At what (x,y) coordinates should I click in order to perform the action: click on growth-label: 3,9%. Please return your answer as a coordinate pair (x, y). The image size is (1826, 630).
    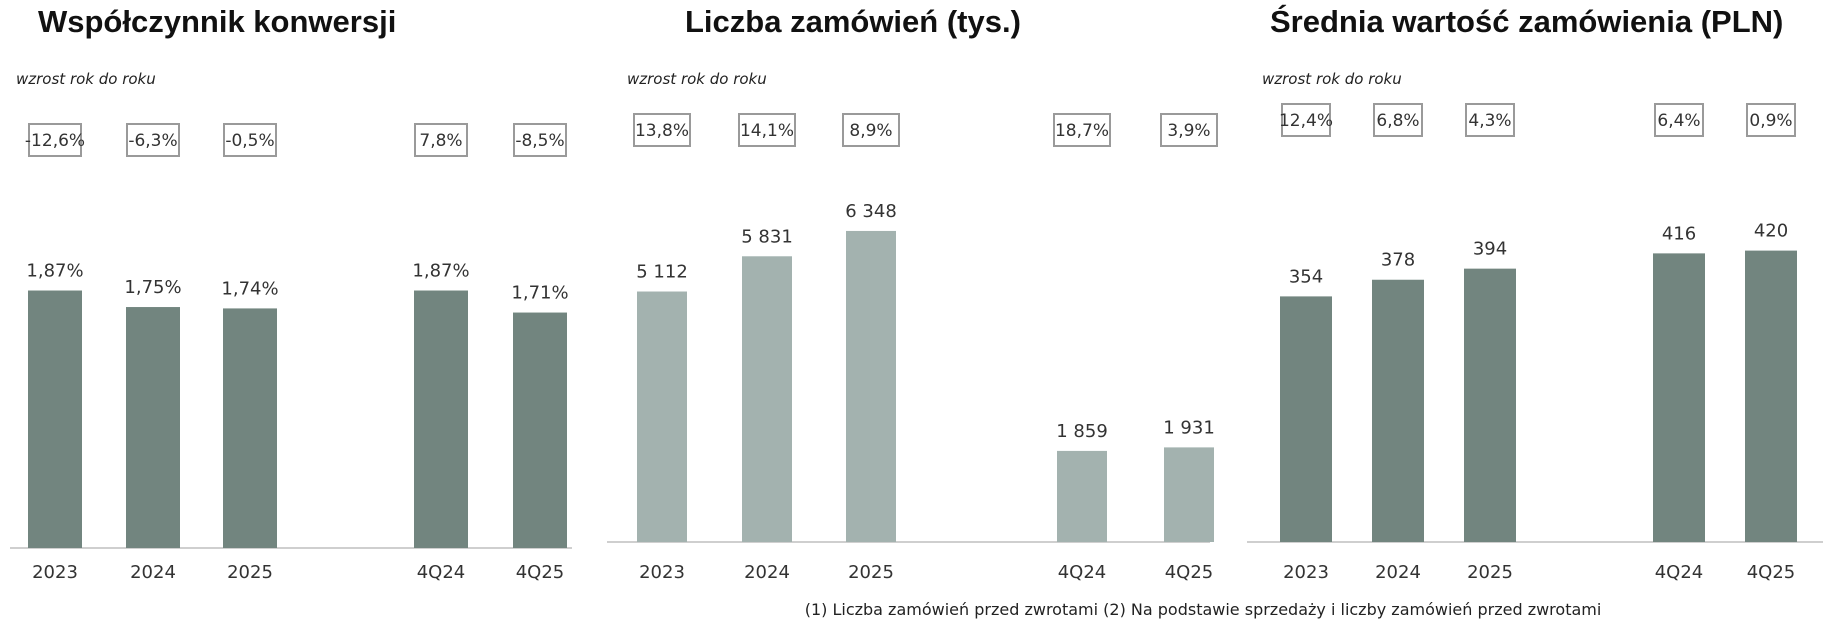
    Looking at the image, I should click on (1188, 131).